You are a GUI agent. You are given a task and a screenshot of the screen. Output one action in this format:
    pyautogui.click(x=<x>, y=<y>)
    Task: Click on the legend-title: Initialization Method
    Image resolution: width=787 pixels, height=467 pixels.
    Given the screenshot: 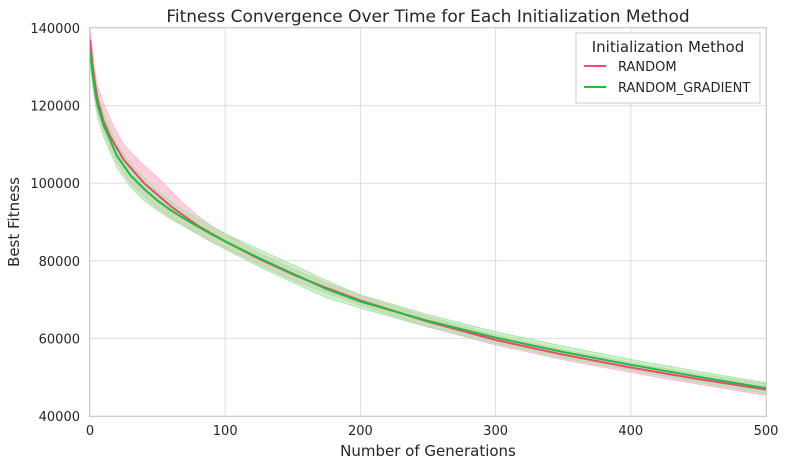 What is the action you would take?
    pyautogui.click(x=668, y=47)
    